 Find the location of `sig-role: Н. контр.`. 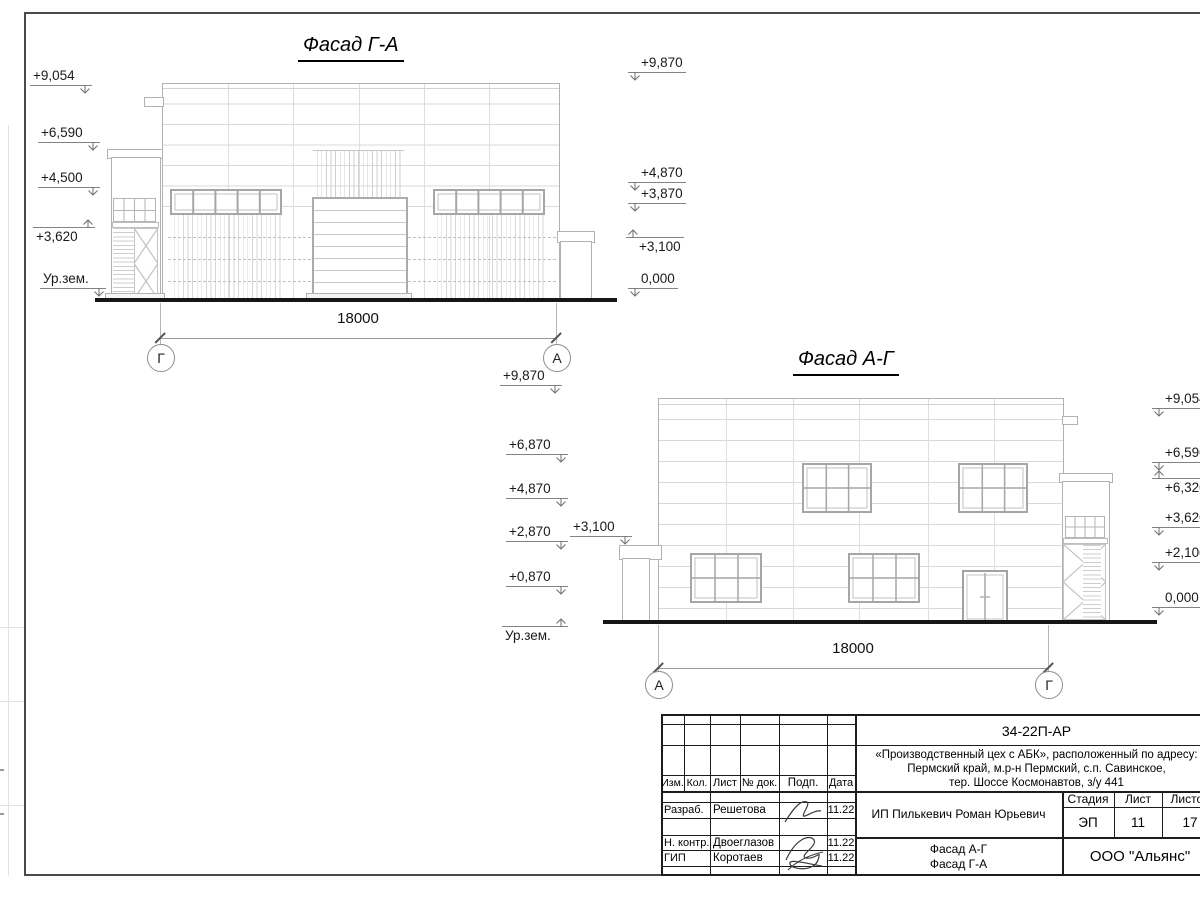

sig-role: Н. контр. is located at coordinates (687, 842).